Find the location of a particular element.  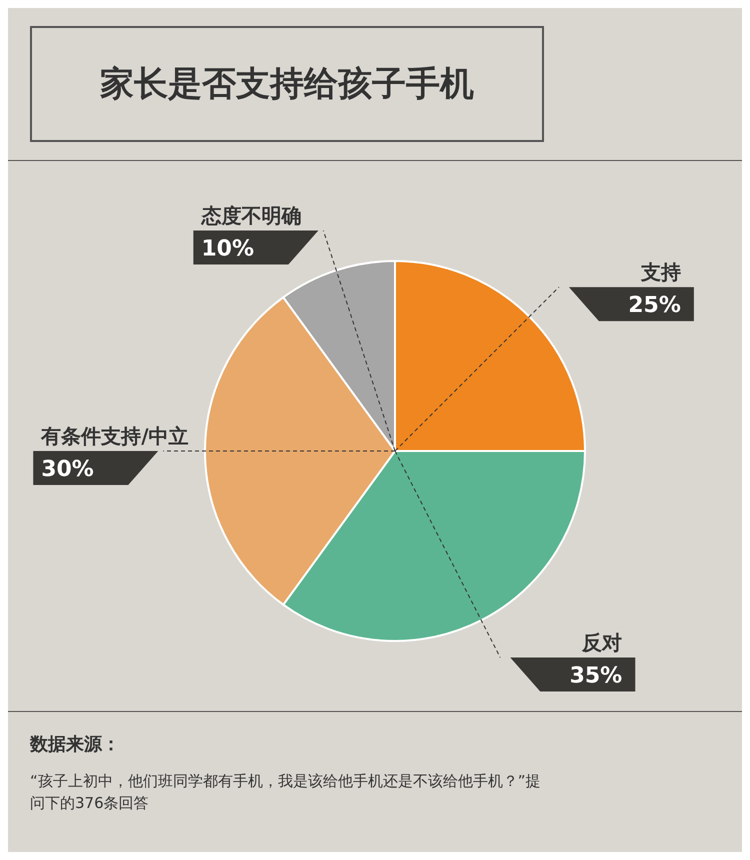

text: “孩子上初中，他们班同学都有手机，我是该给他手机还是不该给他手机？”提问下的376条回答 is located at coordinates (286, 792).